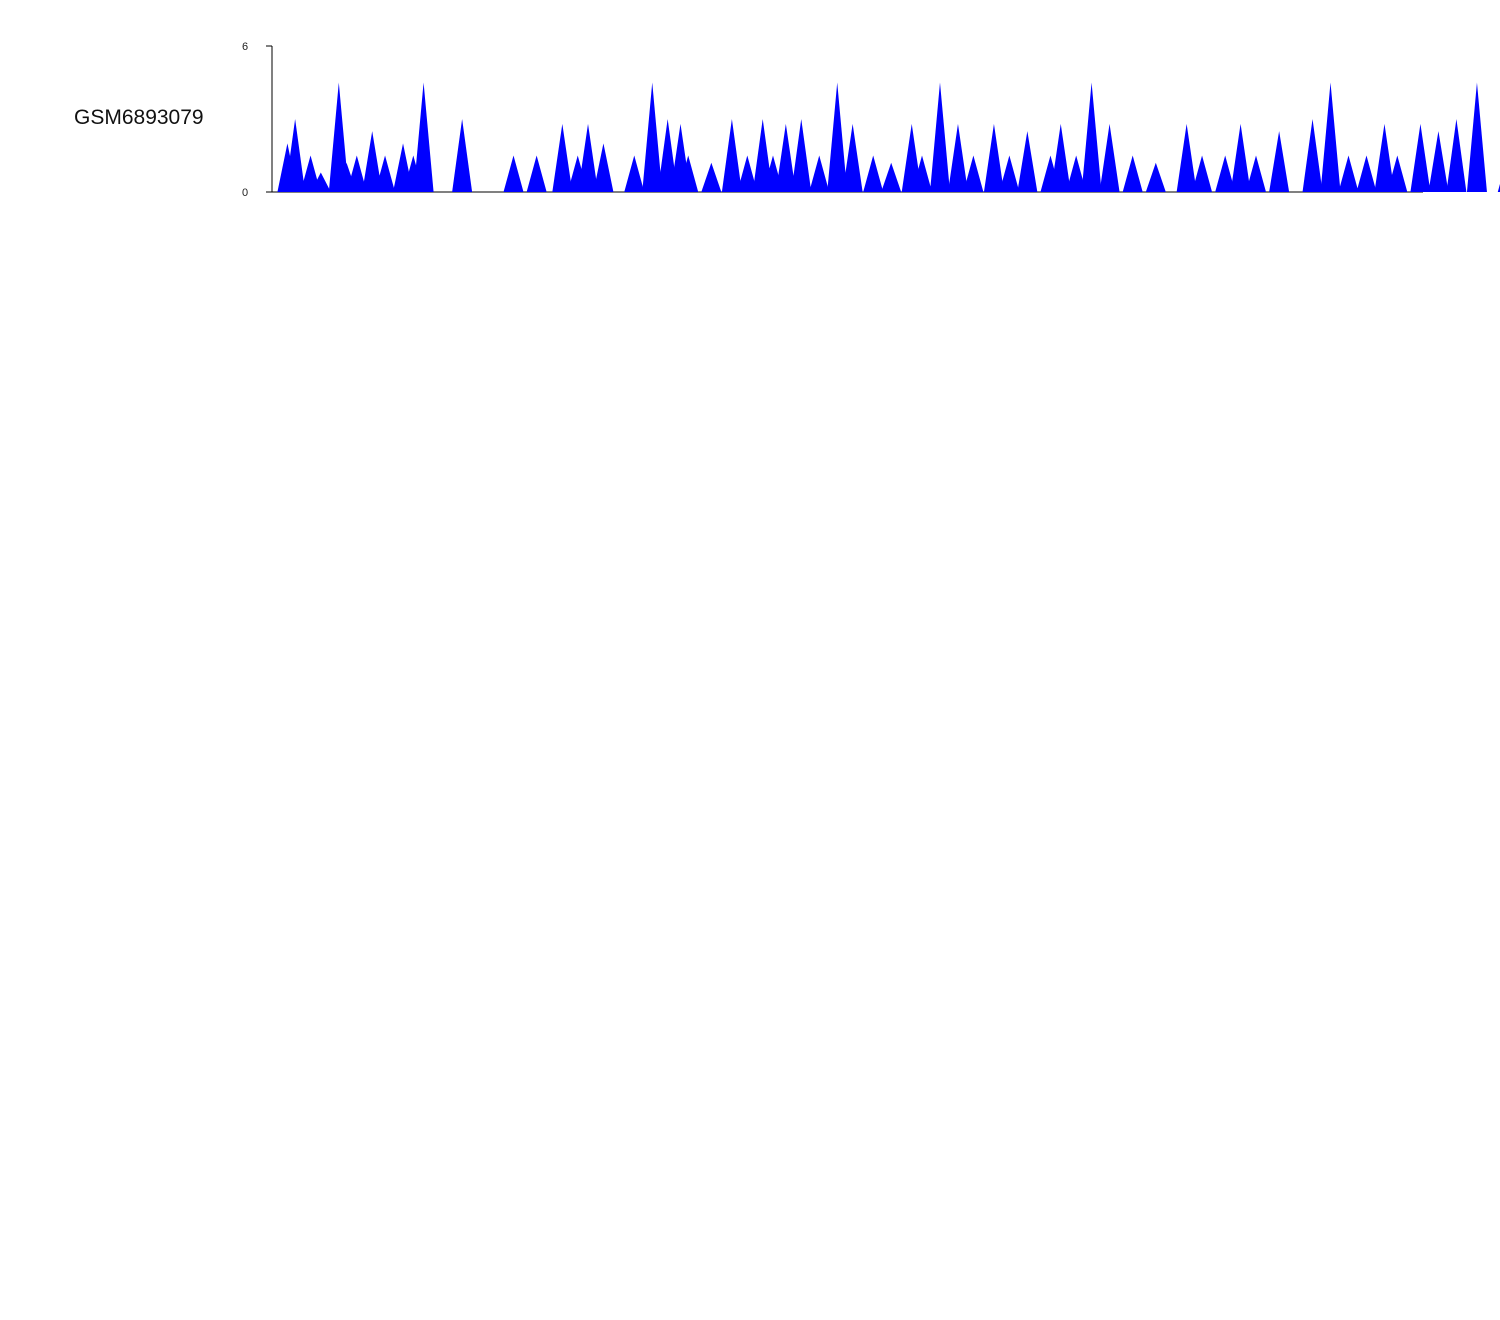 The height and width of the screenshot is (1320, 1500). What do you see at coordinates (245, 47) in the screenshot?
I see `y-tick-max-label: 6` at bounding box center [245, 47].